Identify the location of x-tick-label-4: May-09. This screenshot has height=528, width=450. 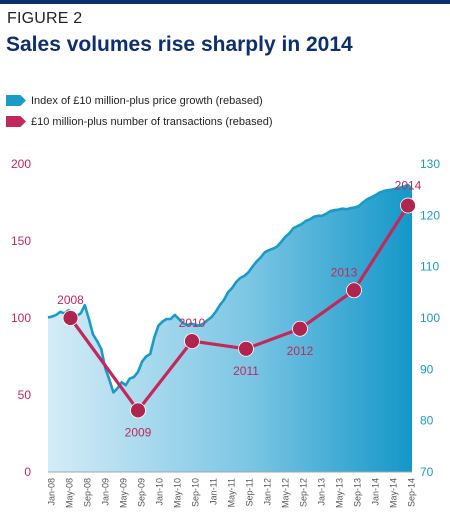
(123, 493).